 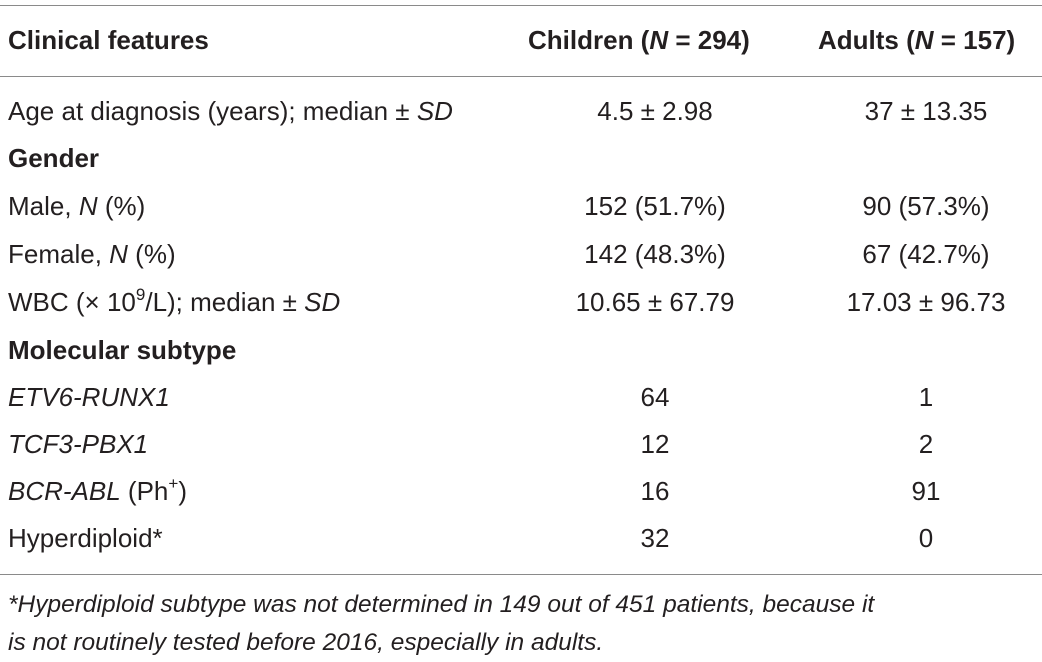 I want to click on children-value: 142 (48.3%), so click(x=655, y=254).